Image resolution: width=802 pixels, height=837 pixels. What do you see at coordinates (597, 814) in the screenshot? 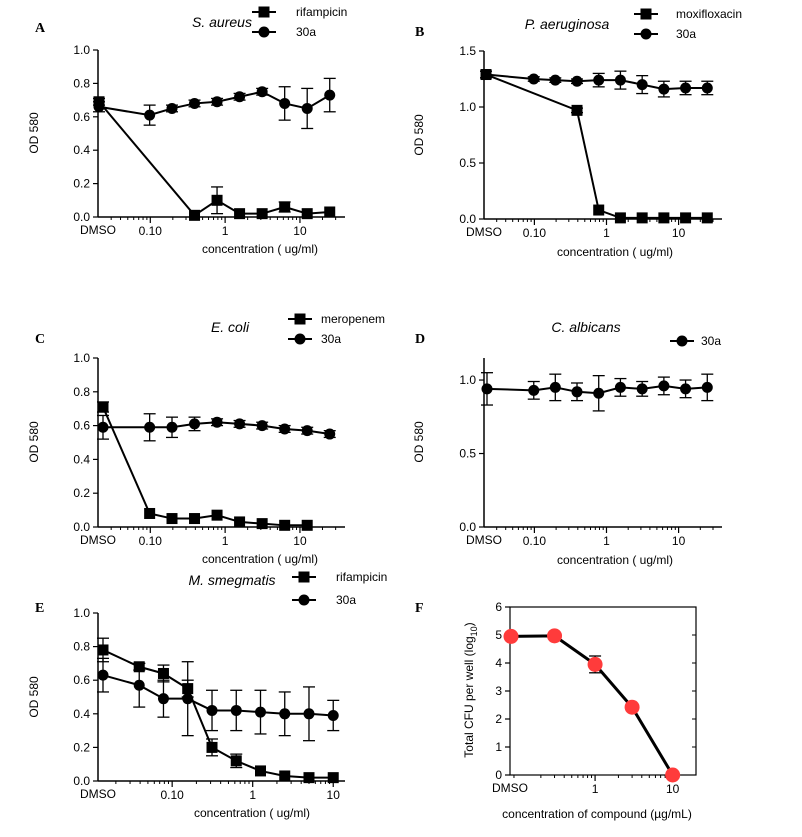
I see `x-axis-label: concentration of compound (µg/mL)` at bounding box center [597, 814].